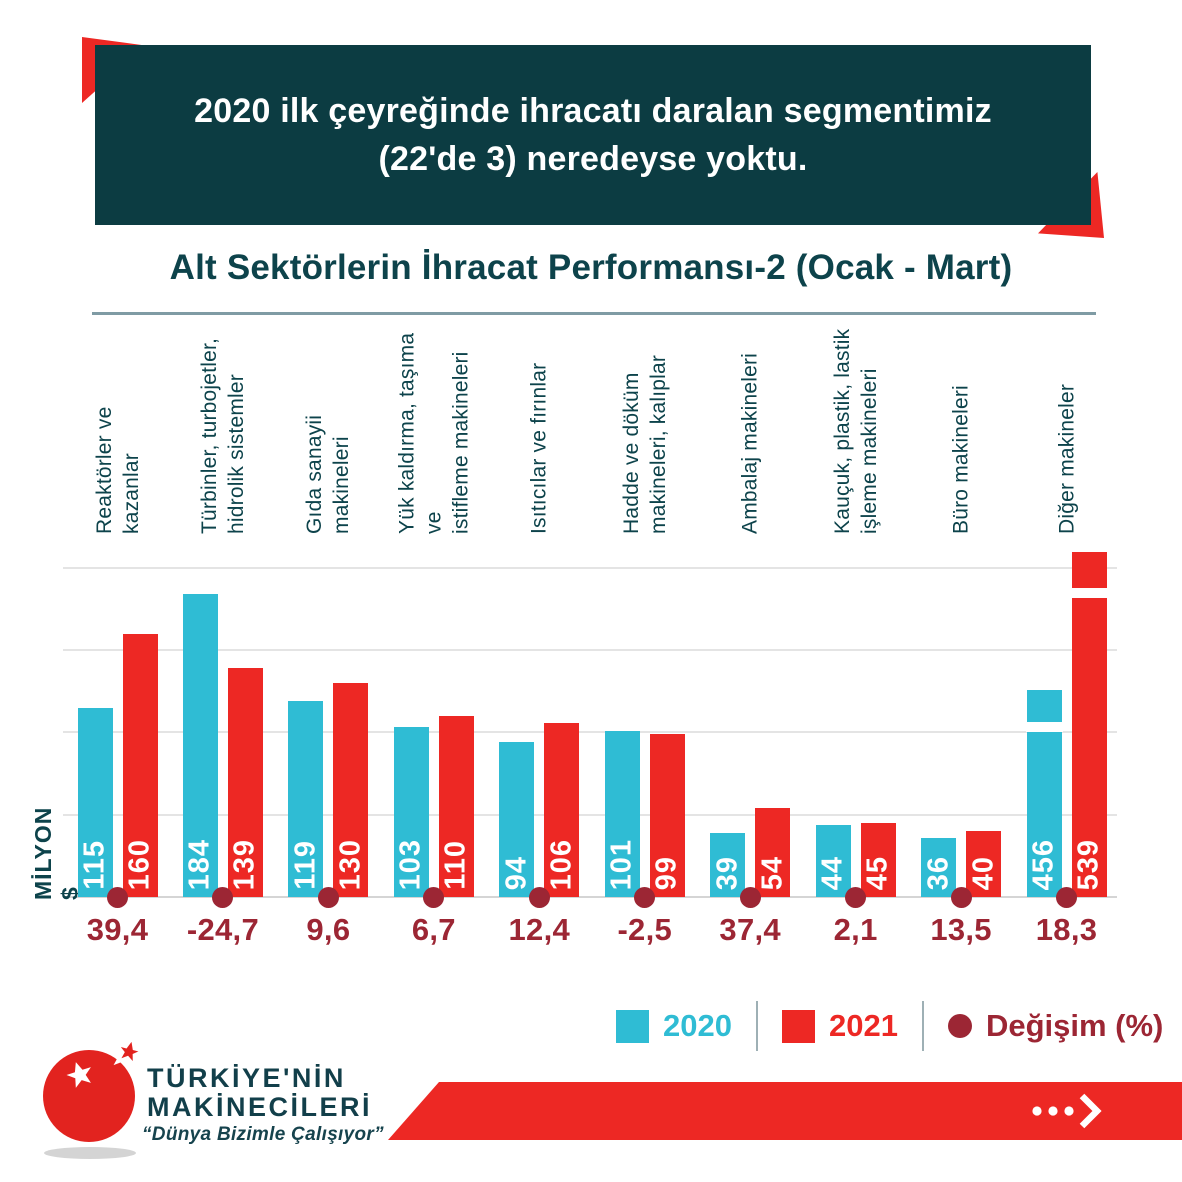 This screenshot has width=1182, height=1182. What do you see at coordinates (1067, 458) in the screenshot?
I see `category-label: Diğer makineler` at bounding box center [1067, 458].